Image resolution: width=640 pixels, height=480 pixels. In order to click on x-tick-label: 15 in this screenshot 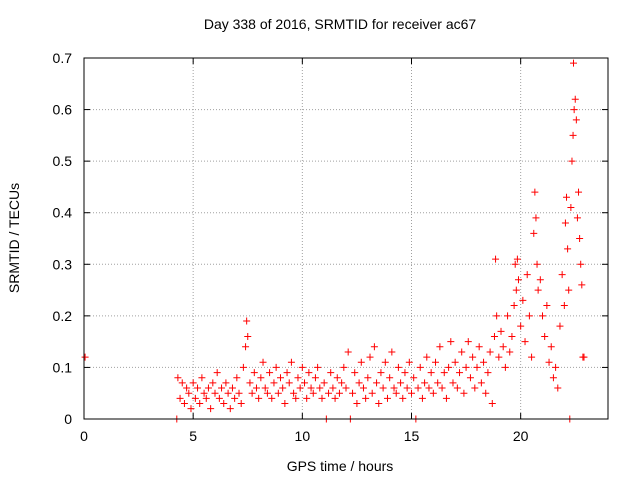, I will do `click(412, 436)`.